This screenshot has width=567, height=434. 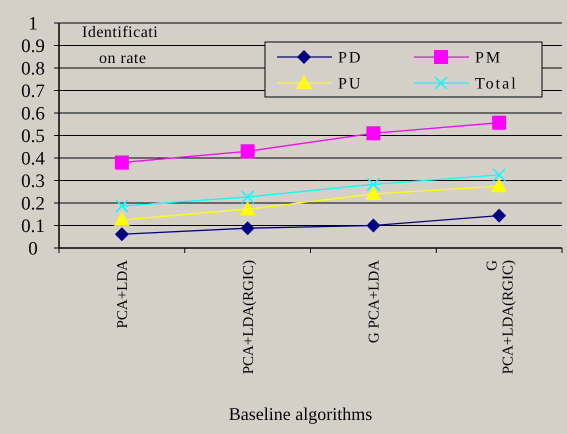 I want to click on y-tick-label: 1, so click(x=33, y=24).